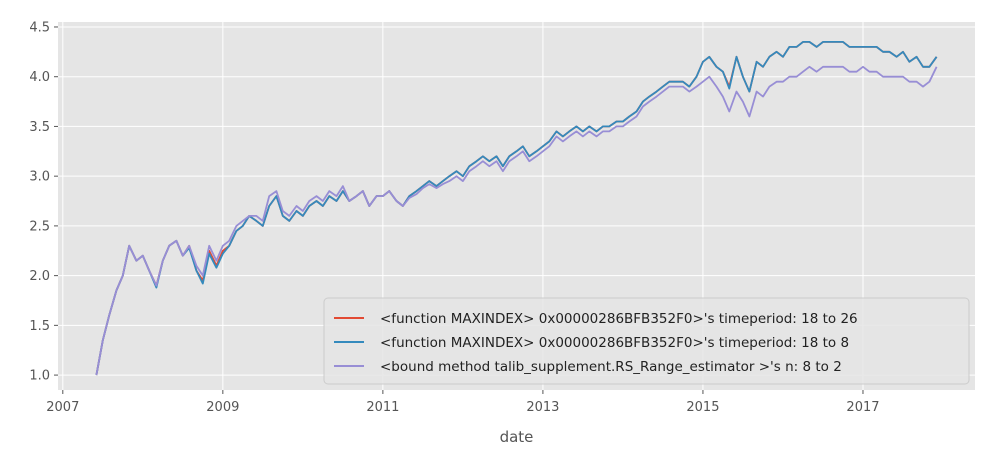 This screenshot has width=987, height=450. I want to click on y-tick-label: 2.5, so click(39, 226).